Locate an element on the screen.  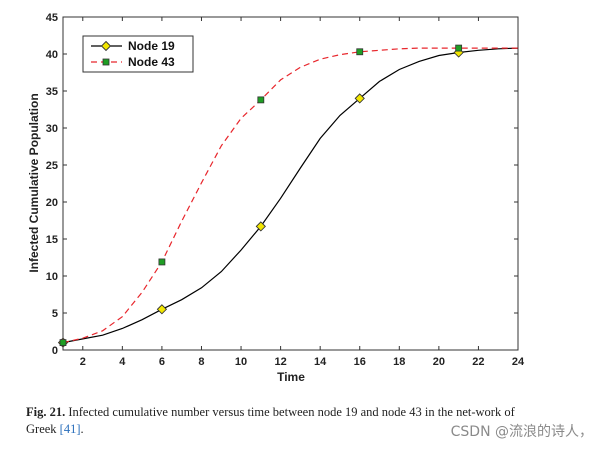
y-tick-label: 5 is located at coordinates (55, 314).